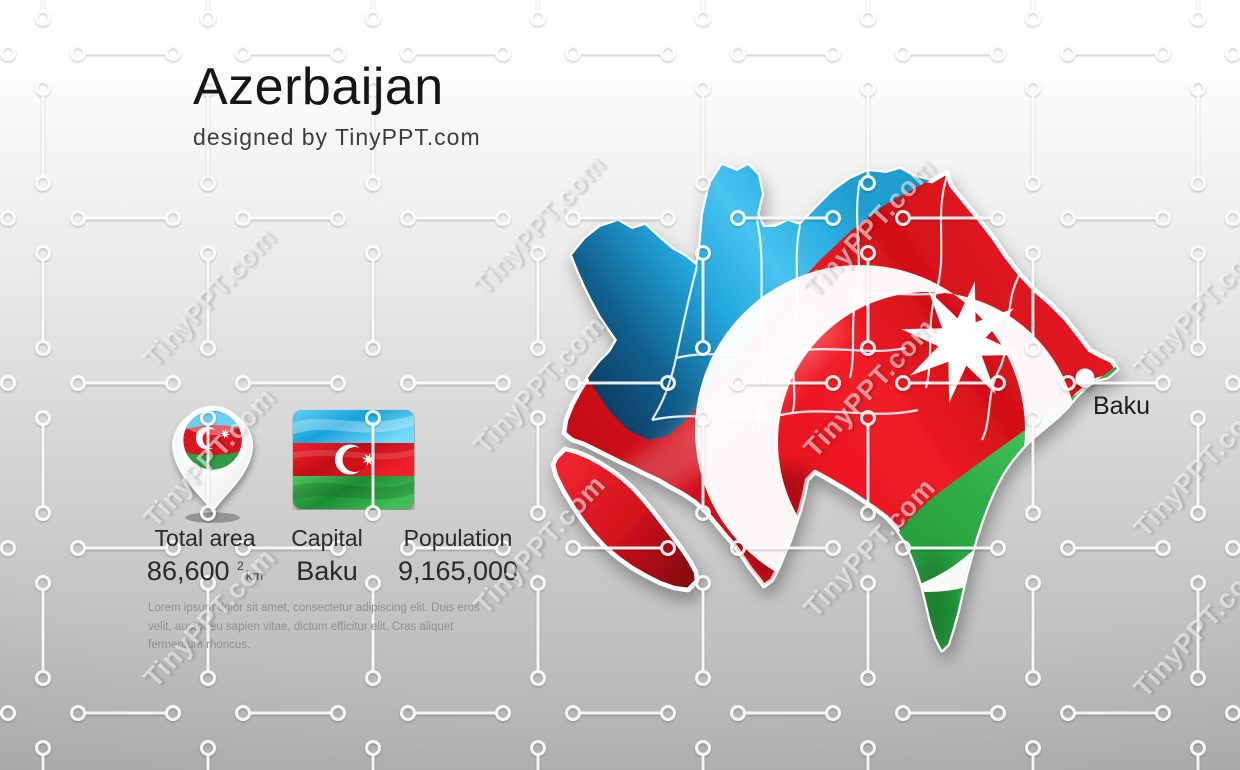 The image size is (1240, 770). Describe the element at coordinates (205, 538) in the screenshot. I see `stat-label: Total area` at that location.